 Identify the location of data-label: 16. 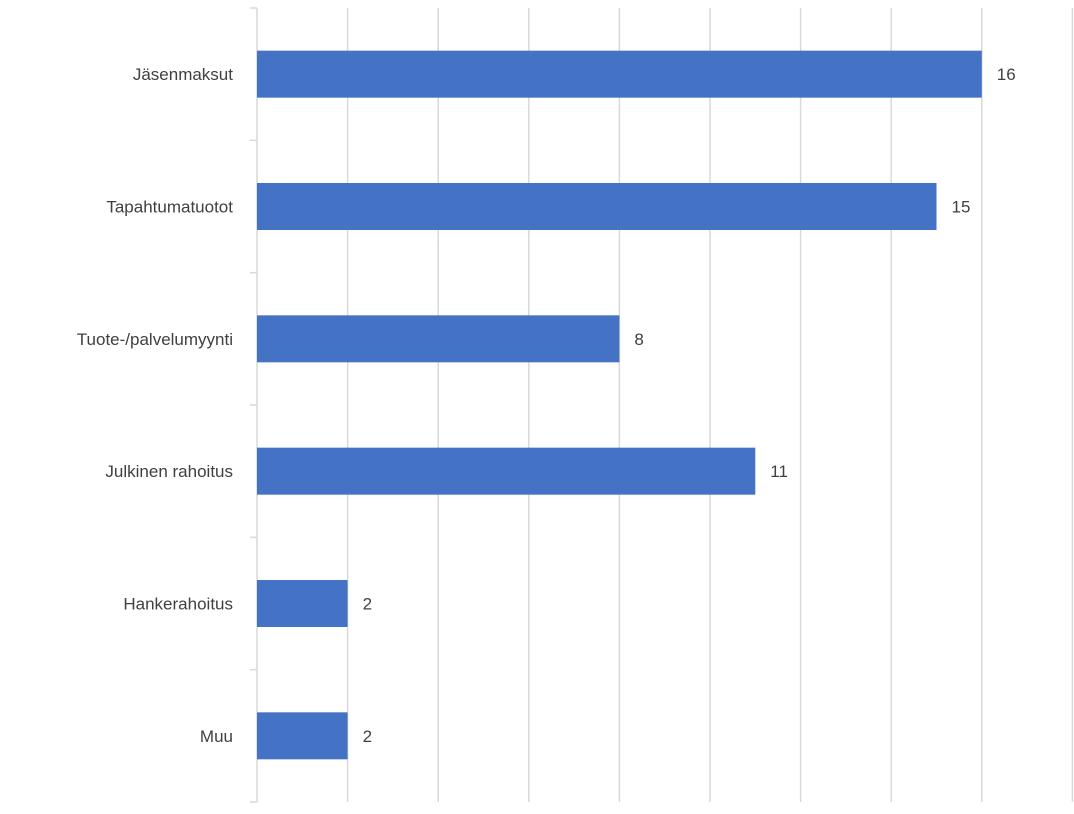
(1006, 74).